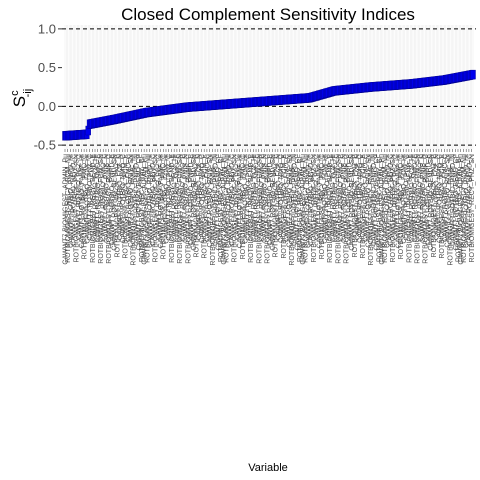 This screenshot has width=480, height=480. Describe the element at coordinates (45, 145) in the screenshot. I see `y-tick-label: -0.5` at that location.